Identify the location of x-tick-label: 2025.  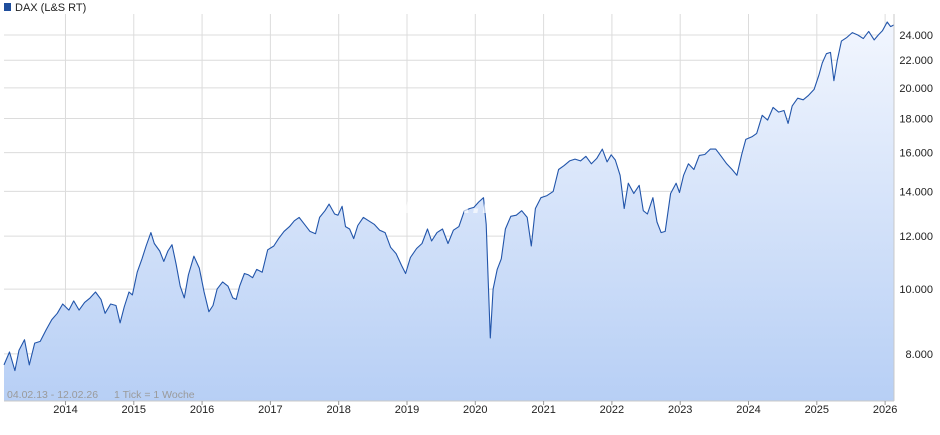
(817, 410).